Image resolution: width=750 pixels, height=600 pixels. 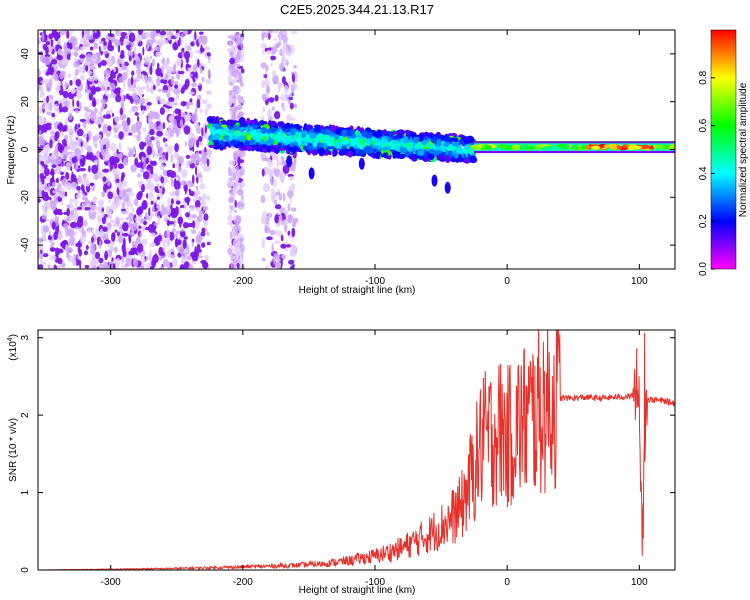 What do you see at coordinates (357, 290) in the screenshot?
I see `spectrogram-x-label: Height of straight line (km)` at bounding box center [357, 290].